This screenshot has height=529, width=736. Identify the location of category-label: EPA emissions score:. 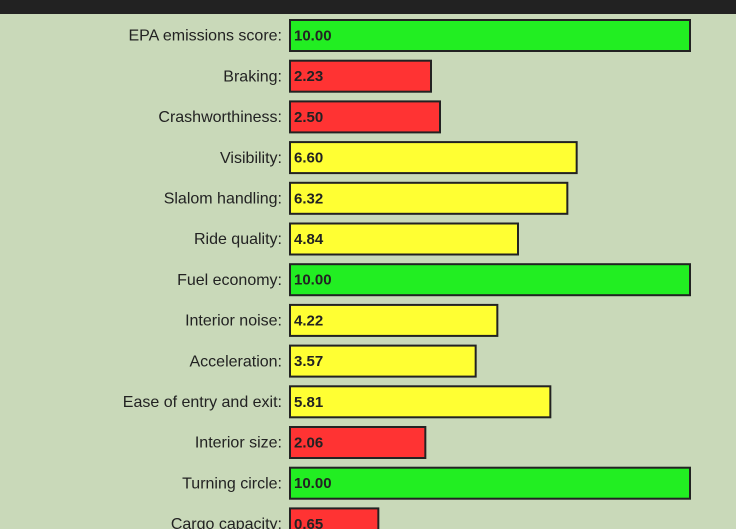
(205, 36).